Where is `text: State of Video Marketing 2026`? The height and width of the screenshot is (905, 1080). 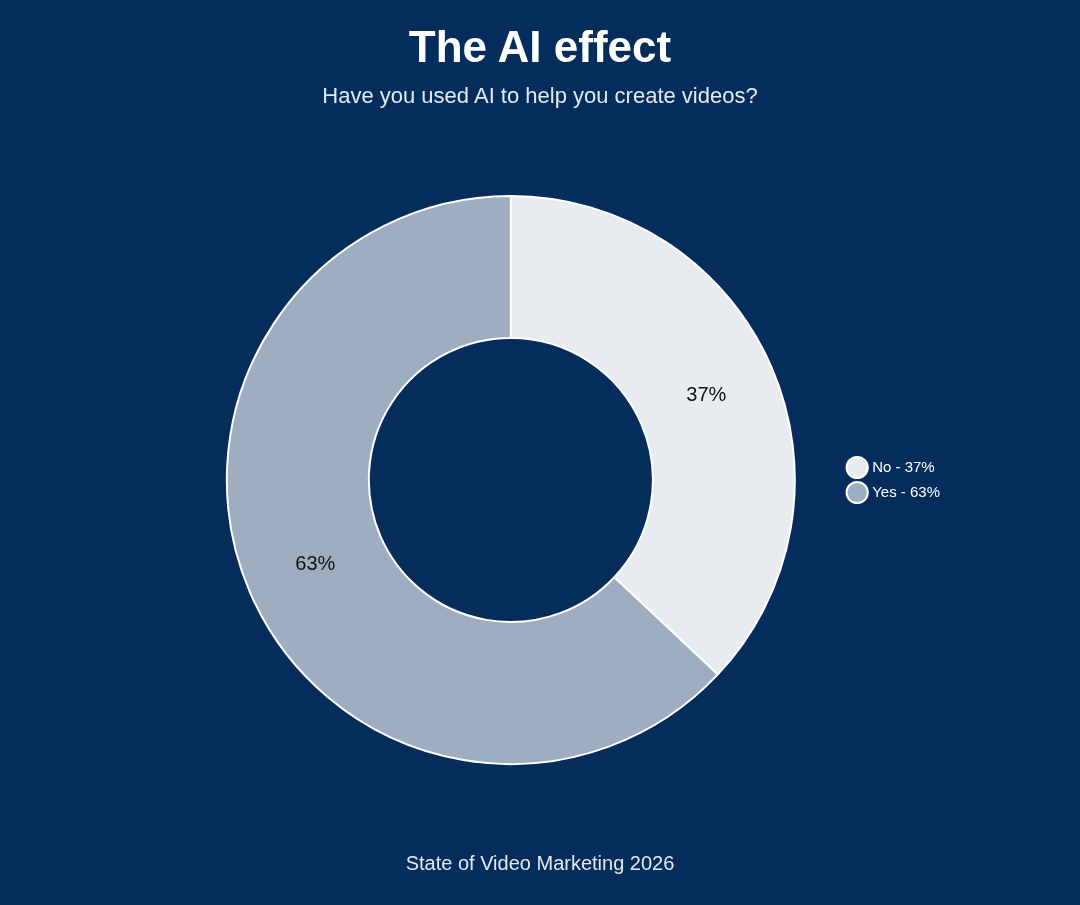 text: State of Video Marketing 2026 is located at coordinates (540, 863).